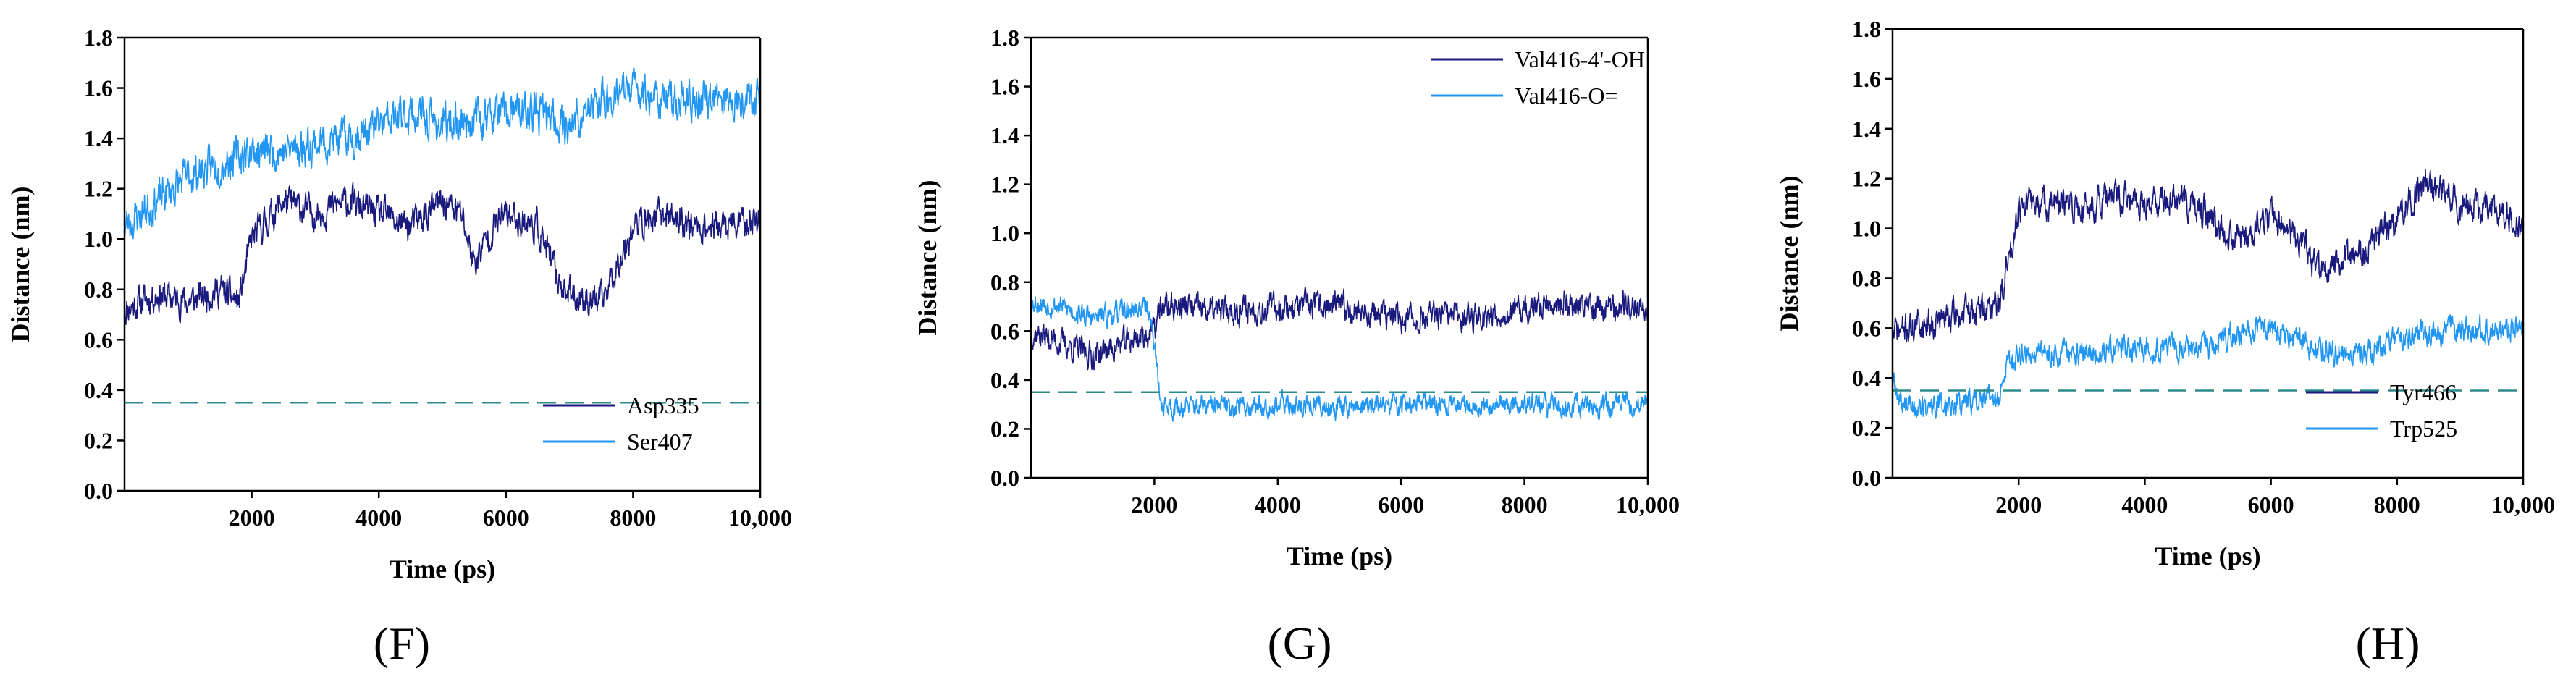 The width and height of the screenshot is (2576, 687). Describe the element at coordinates (2388, 643) in the screenshot. I see `panel-label: (H)` at that location.